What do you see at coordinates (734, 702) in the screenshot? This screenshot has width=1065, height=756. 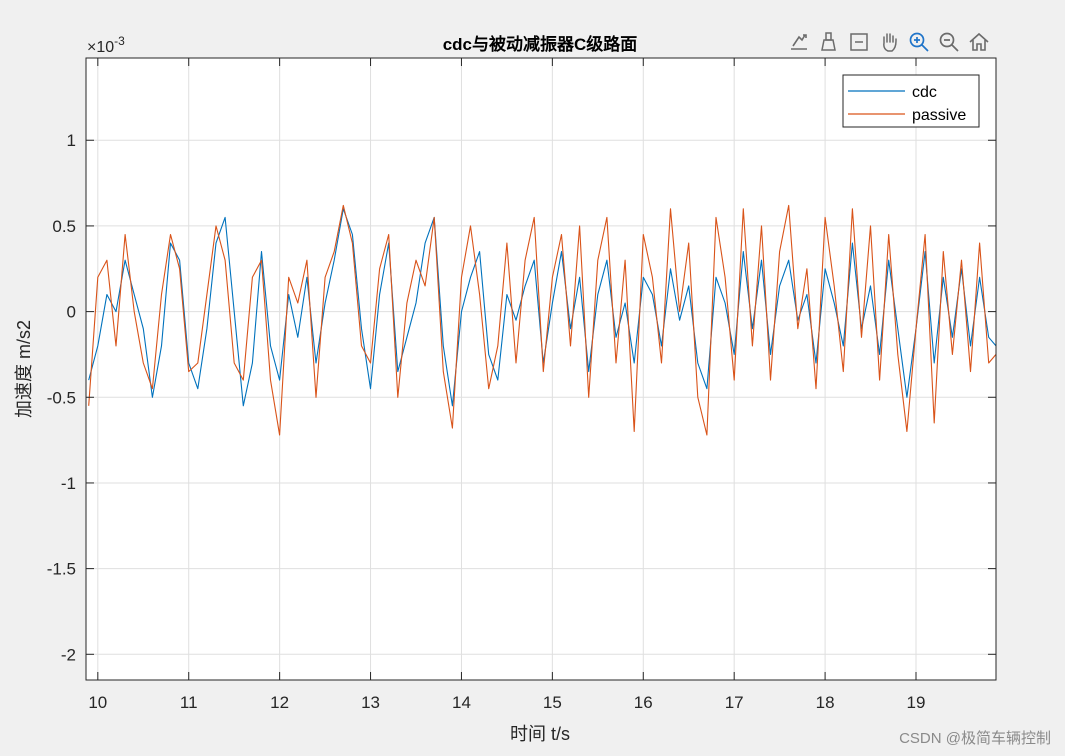 I see `x-tick-label: 17` at bounding box center [734, 702].